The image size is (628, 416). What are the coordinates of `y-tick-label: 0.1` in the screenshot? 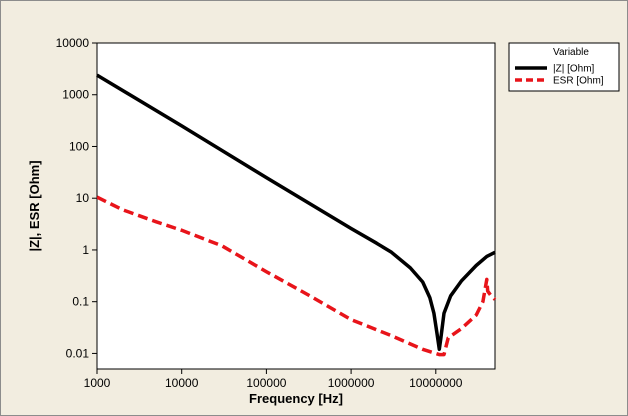 It's located at (80, 302).